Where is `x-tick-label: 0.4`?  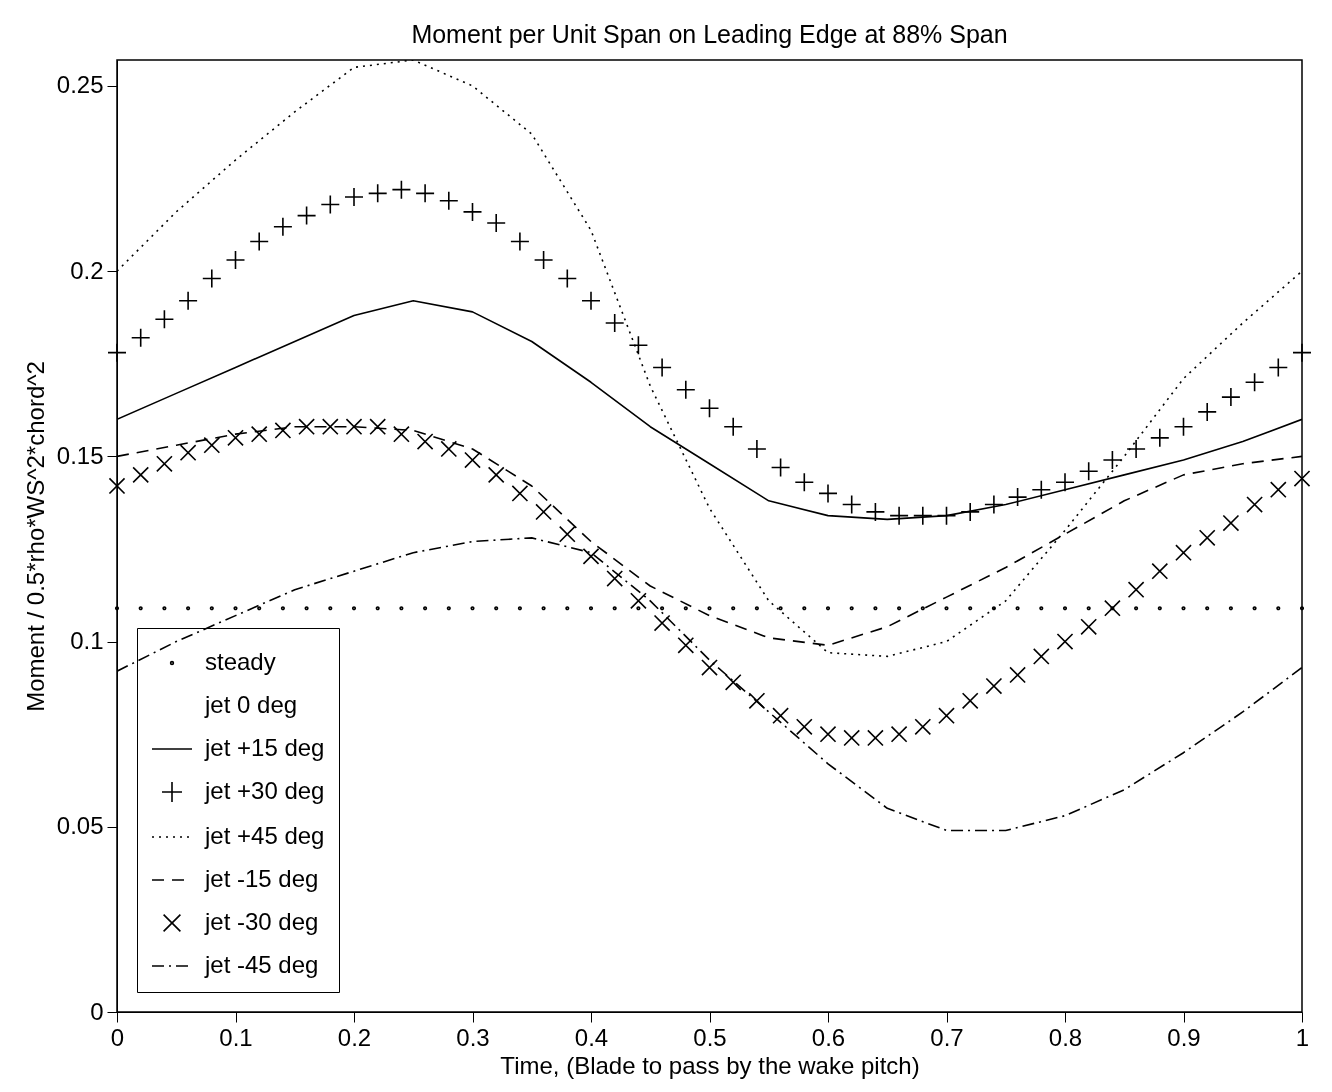
x-tick-label: 0.4 is located at coordinates (591, 1037).